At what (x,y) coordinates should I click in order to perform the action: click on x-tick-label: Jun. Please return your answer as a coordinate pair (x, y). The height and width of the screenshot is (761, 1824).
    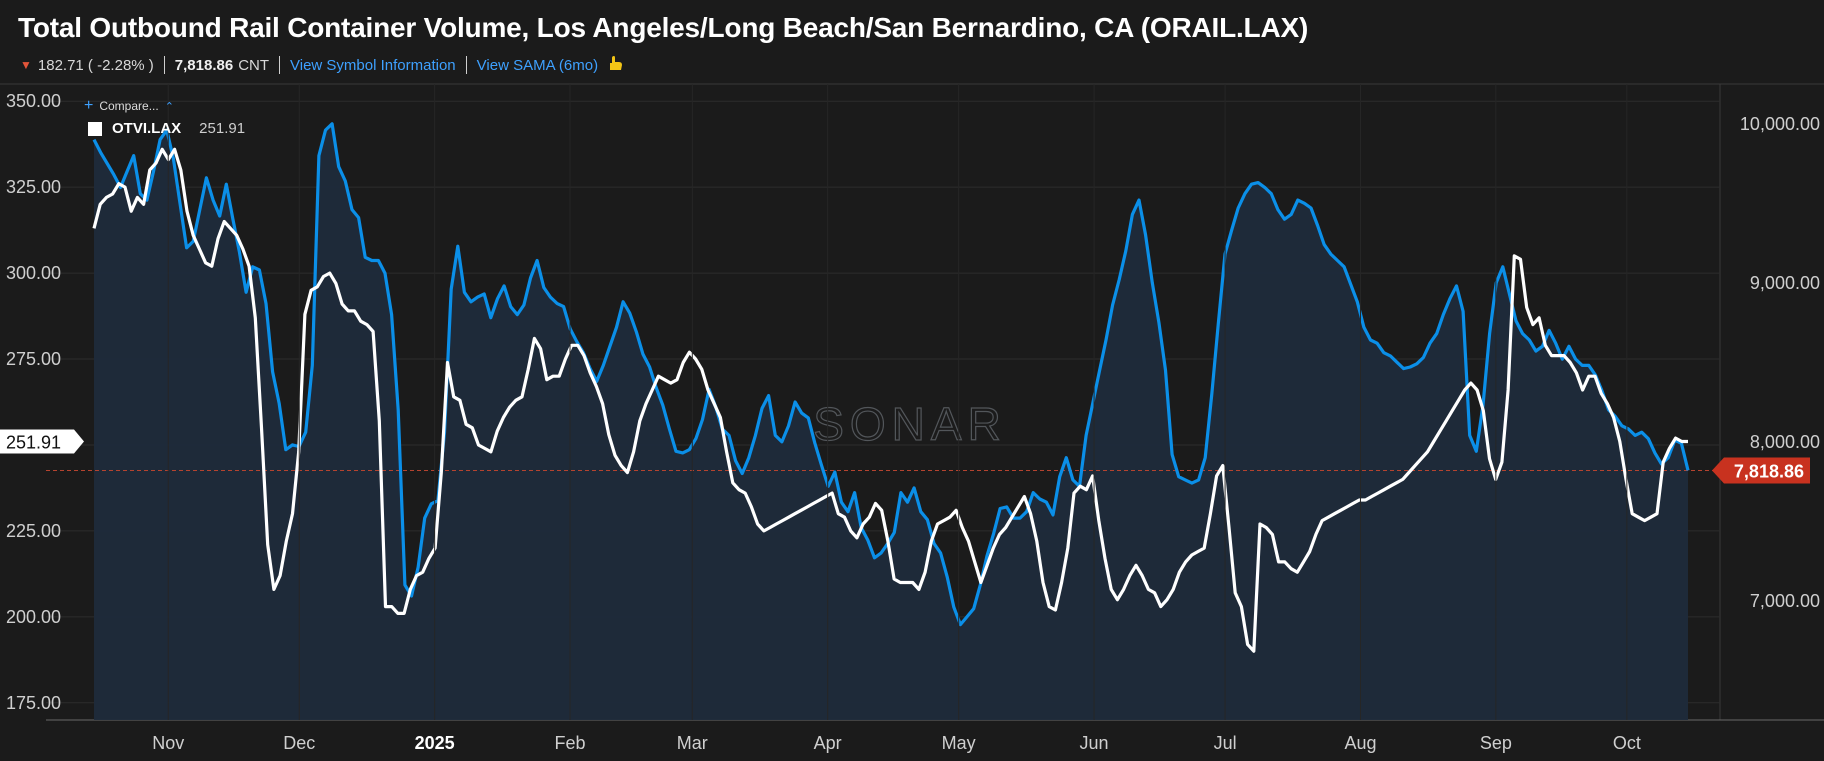
    Looking at the image, I should click on (1094, 743).